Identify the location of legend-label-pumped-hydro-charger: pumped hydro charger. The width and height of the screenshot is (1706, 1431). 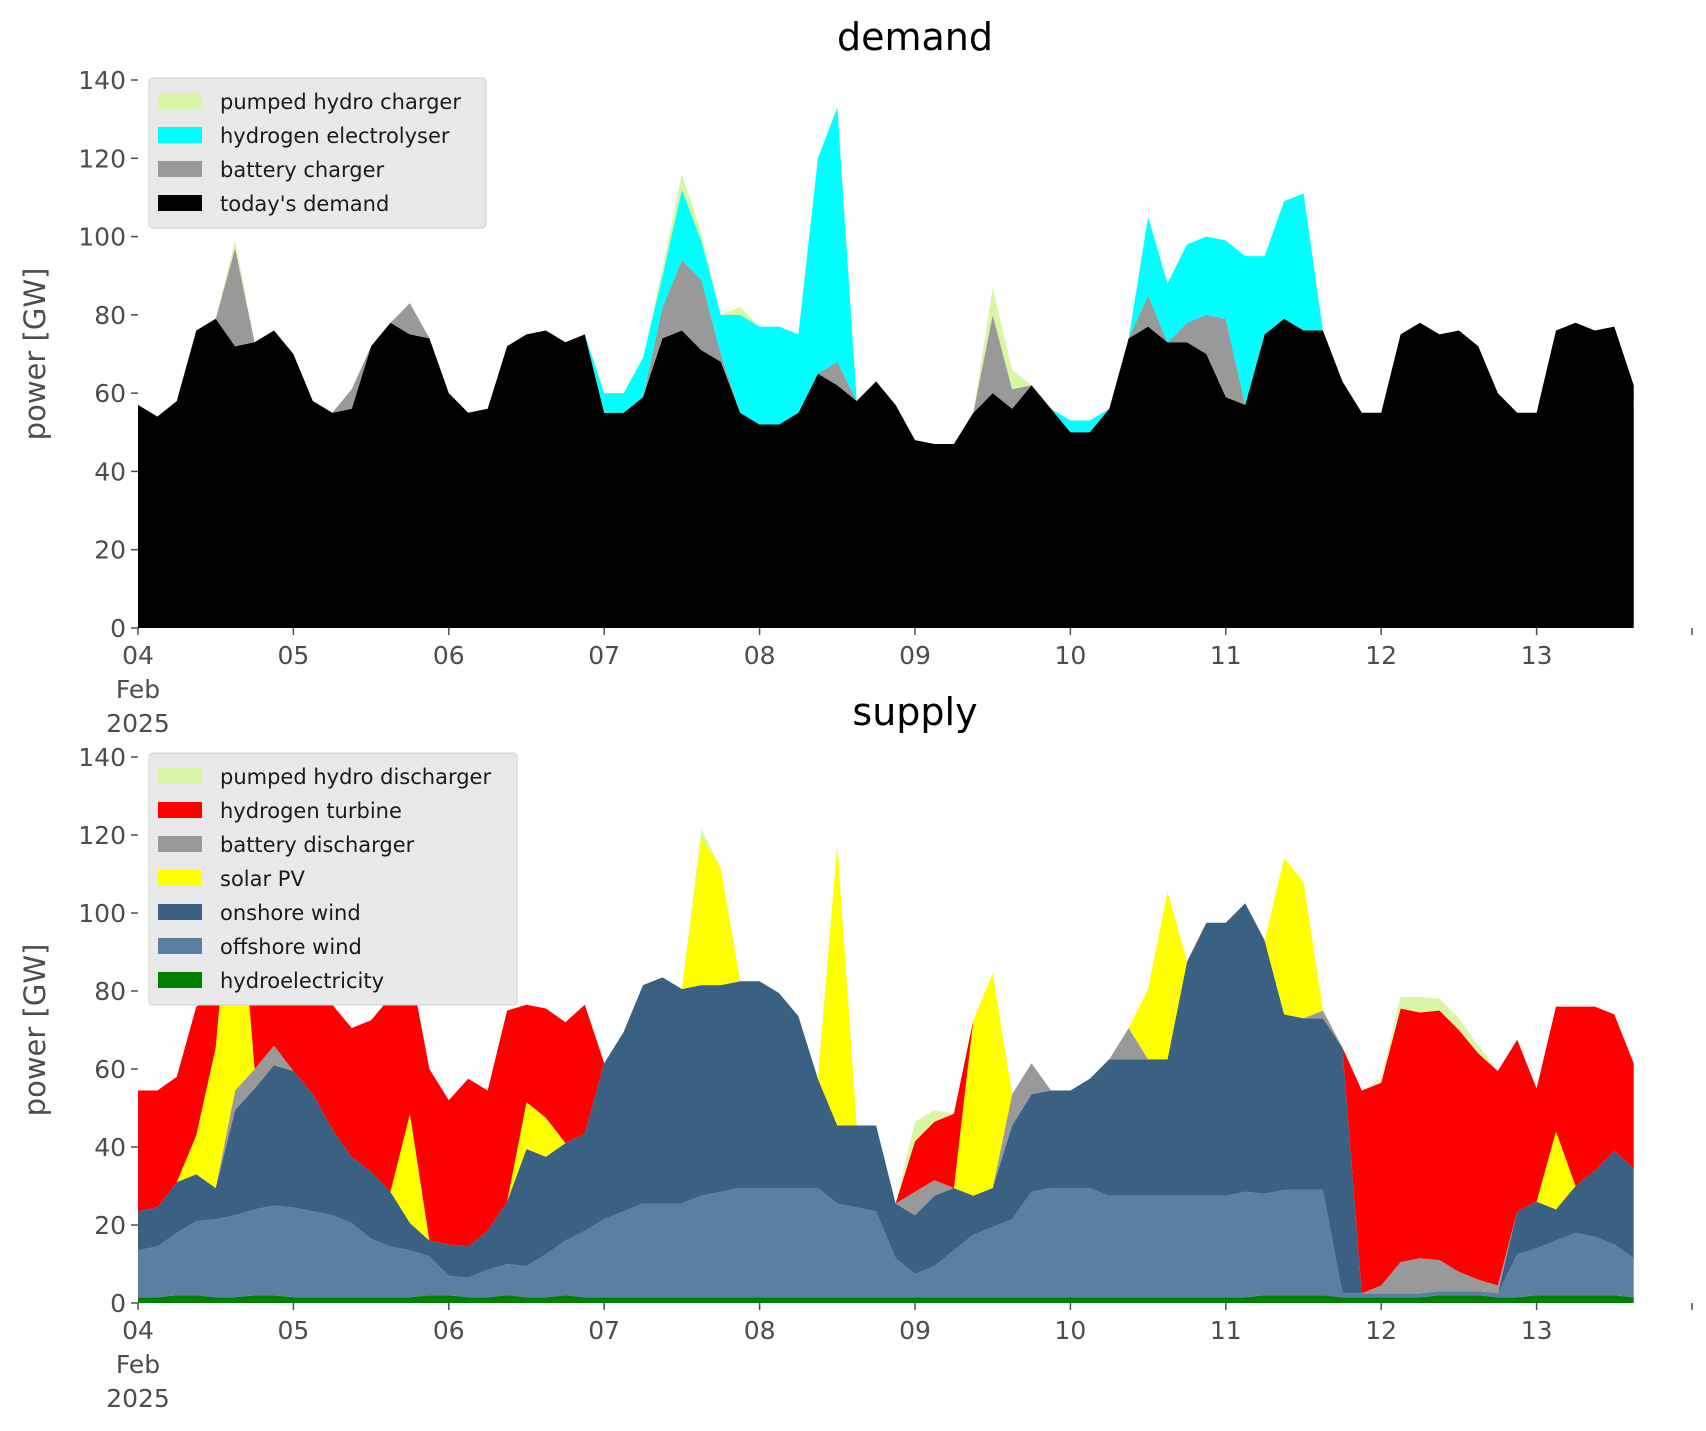
(340, 102).